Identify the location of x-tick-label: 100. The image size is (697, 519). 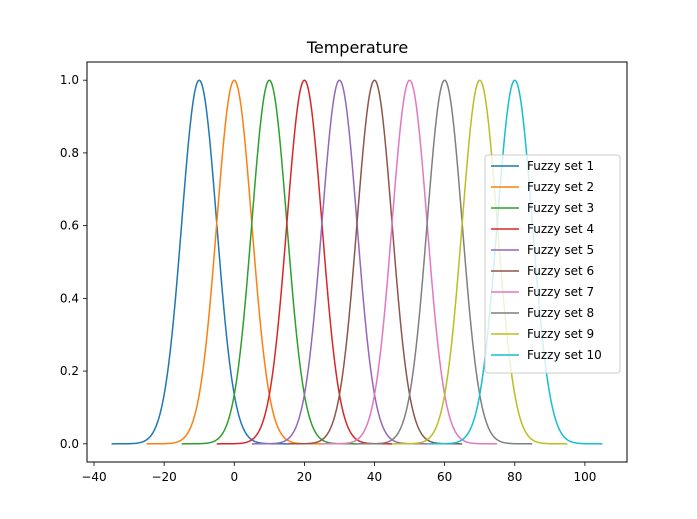
(584, 477).